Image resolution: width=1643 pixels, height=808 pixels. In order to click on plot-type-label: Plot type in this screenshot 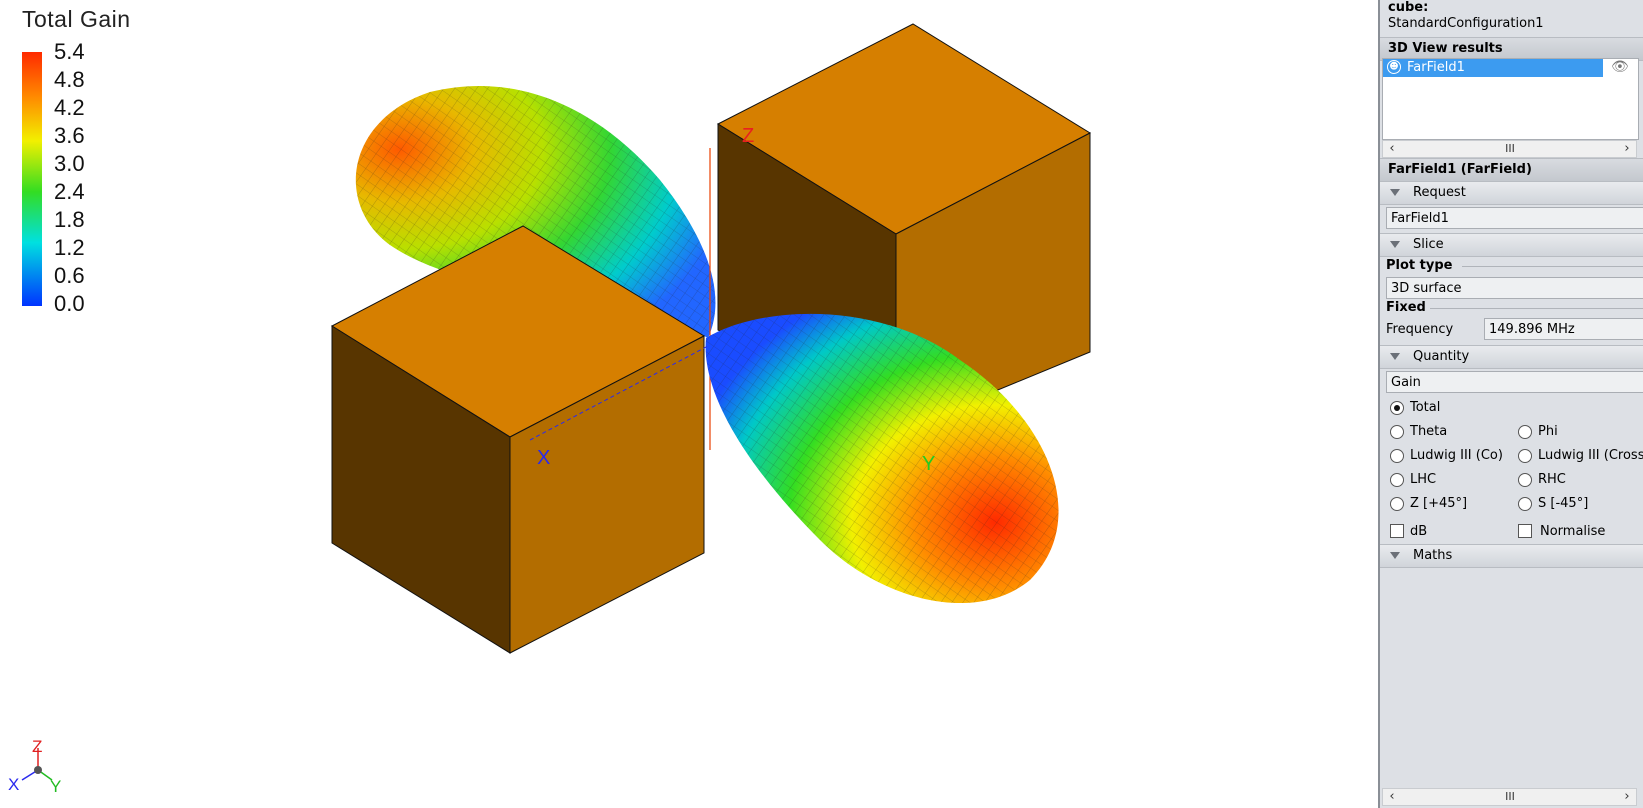, I will do `click(1419, 265)`.